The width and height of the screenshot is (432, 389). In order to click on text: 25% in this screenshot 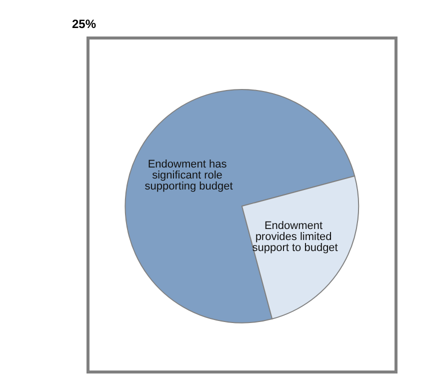, I will do `click(84, 24)`.